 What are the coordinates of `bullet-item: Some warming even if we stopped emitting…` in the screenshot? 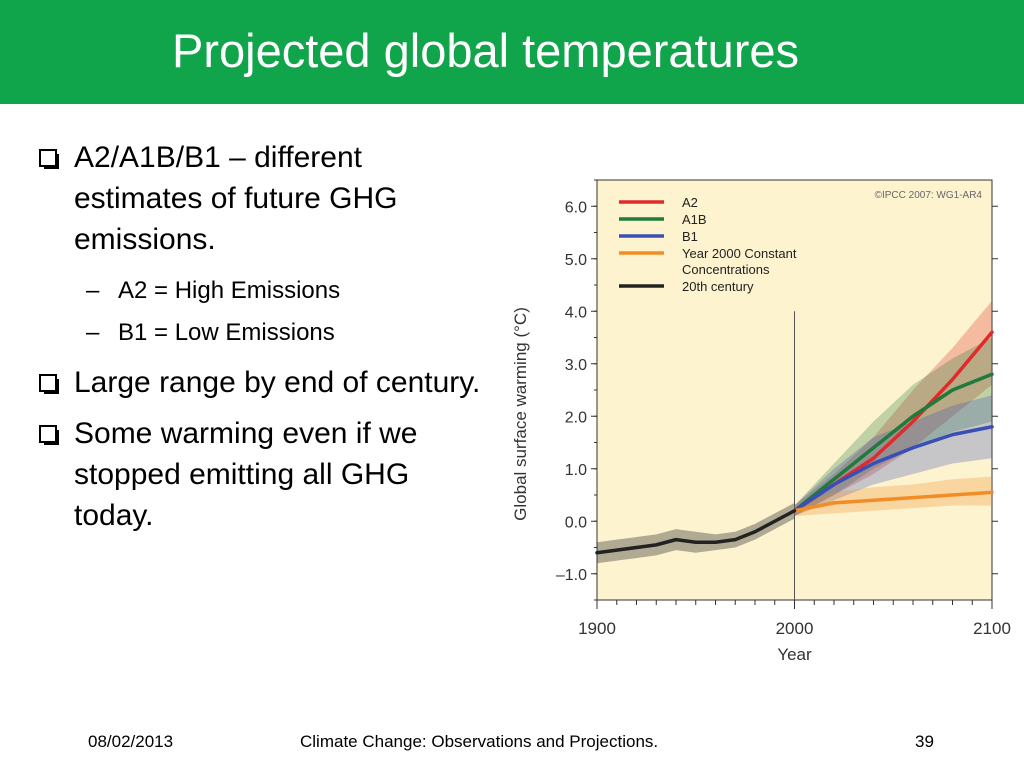 It's located at (261, 474).